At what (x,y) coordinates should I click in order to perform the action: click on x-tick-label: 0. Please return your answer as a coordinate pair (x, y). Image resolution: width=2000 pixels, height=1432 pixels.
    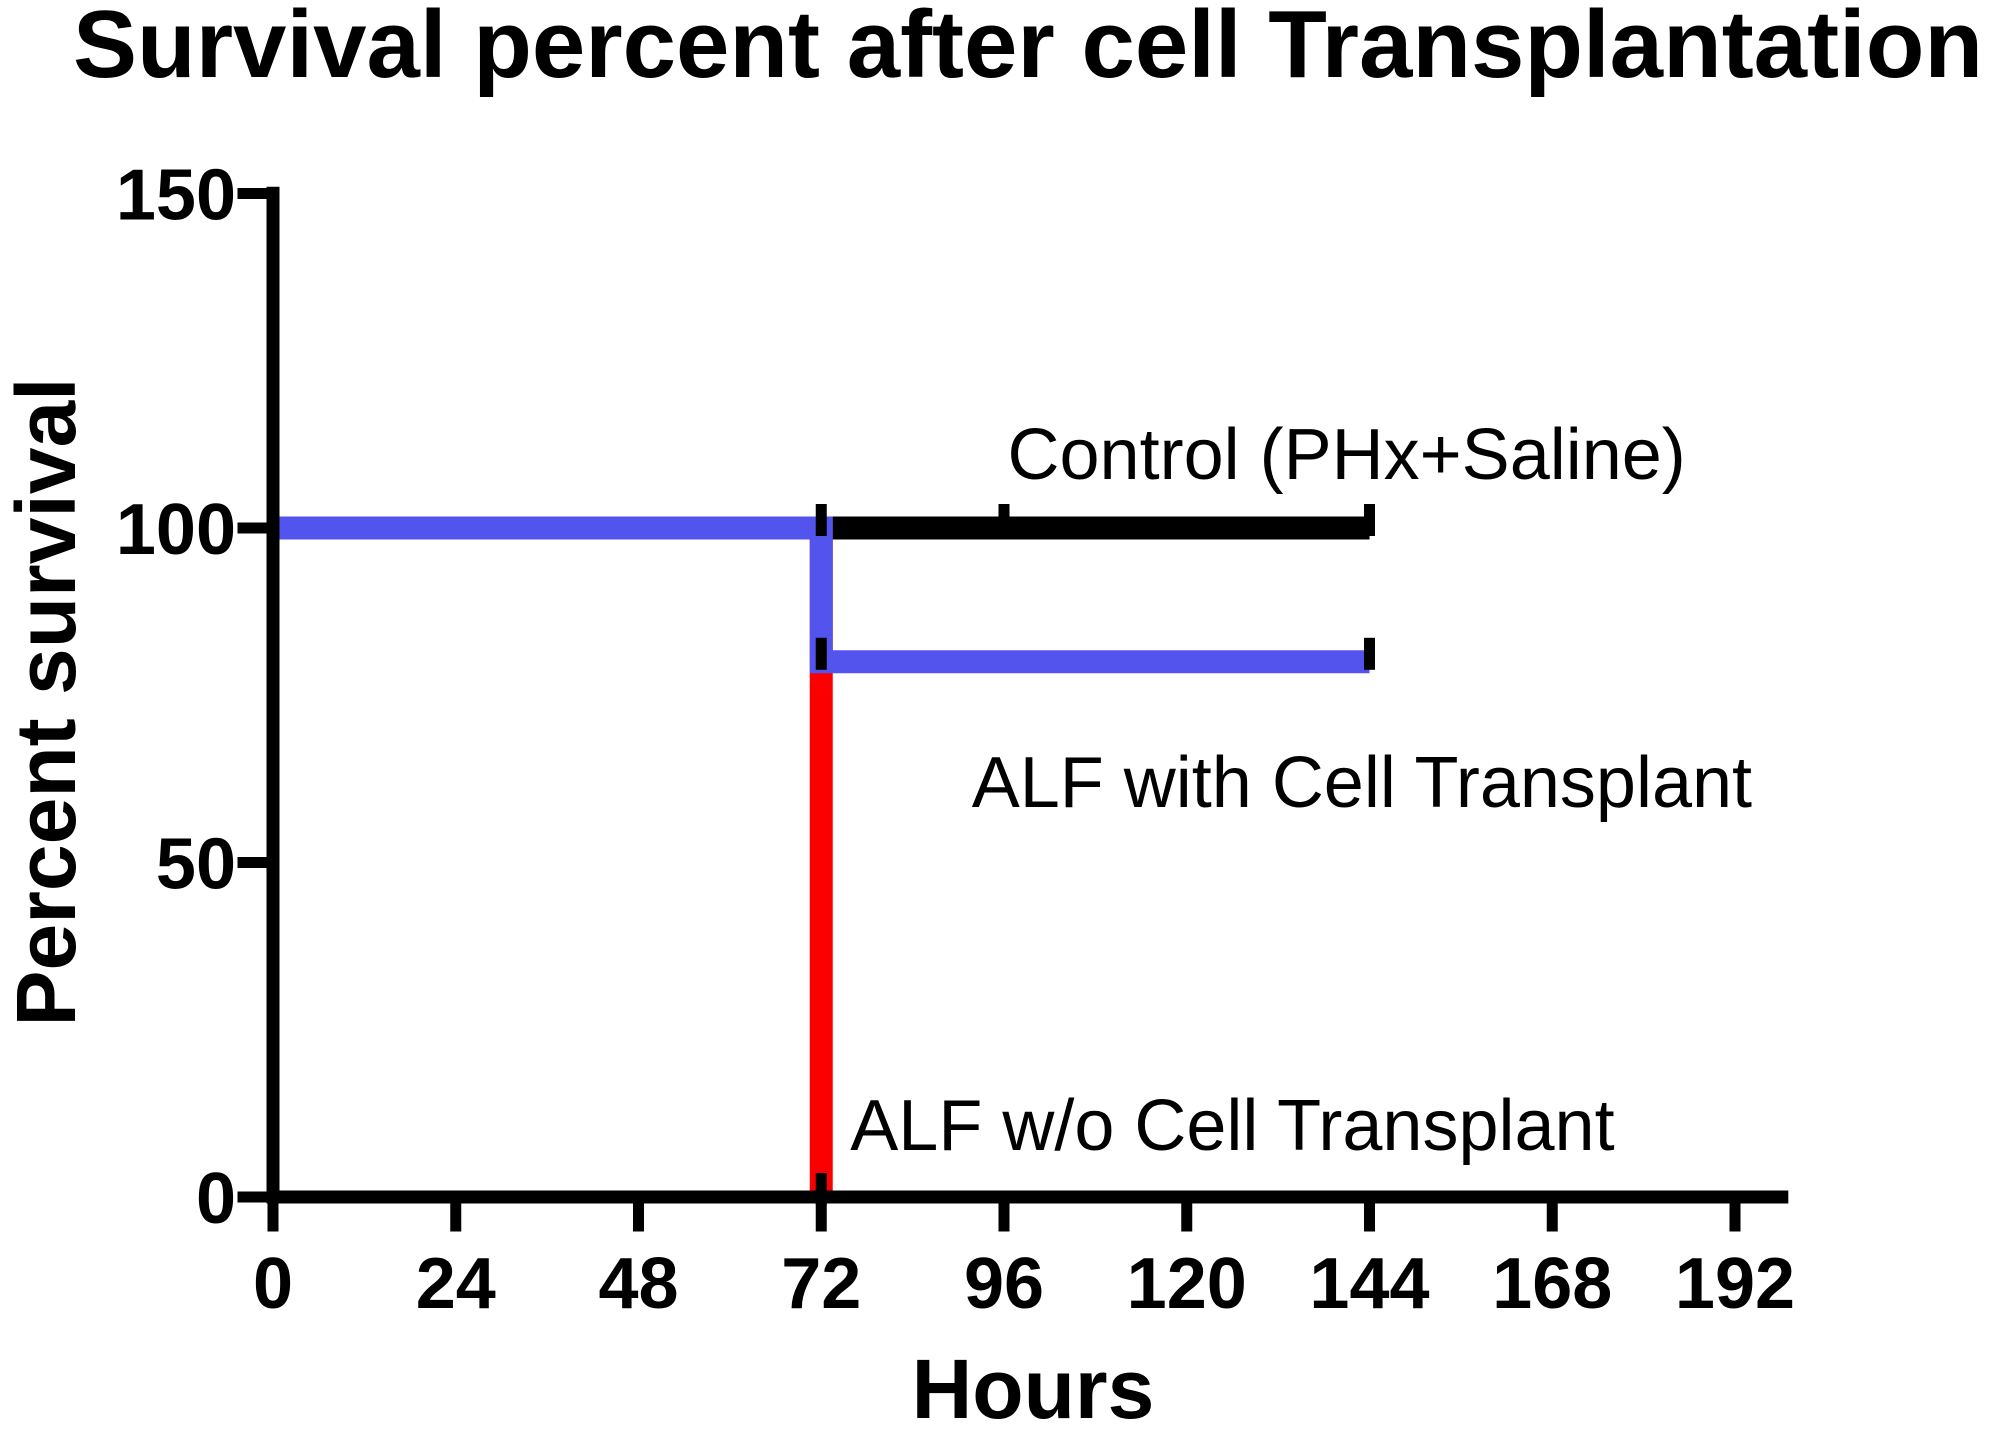
    Looking at the image, I should click on (273, 1284).